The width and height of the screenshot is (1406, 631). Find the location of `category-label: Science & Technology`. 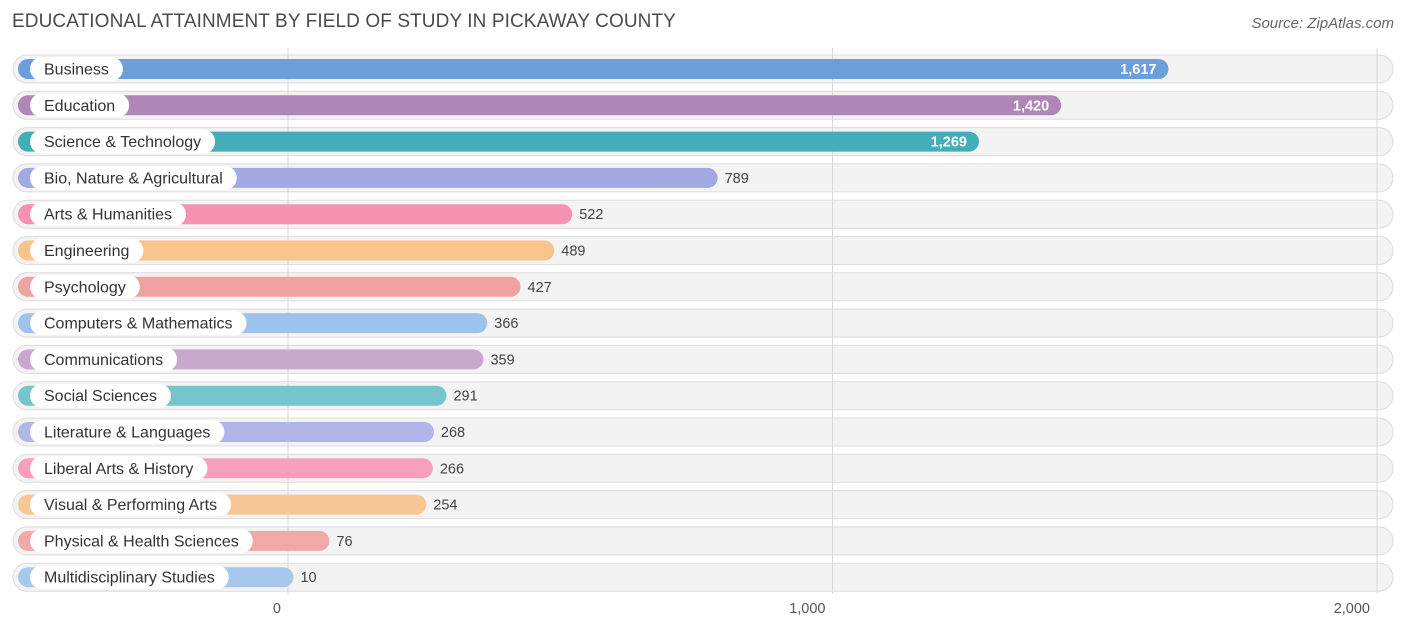

category-label: Science & Technology is located at coordinates (122, 142).